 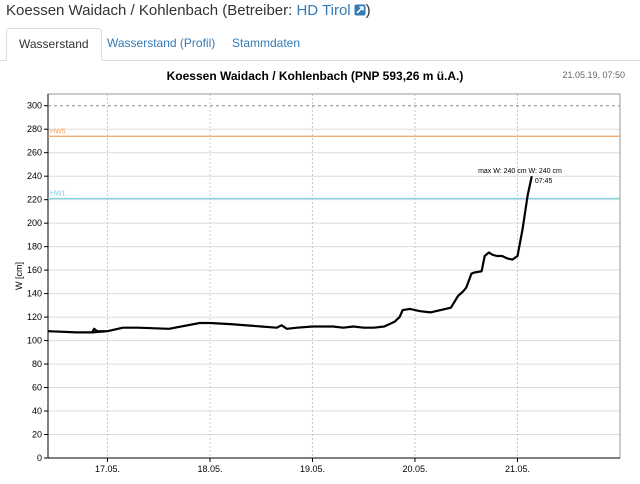 I want to click on x-tick-label: 19.05., so click(x=312, y=469).